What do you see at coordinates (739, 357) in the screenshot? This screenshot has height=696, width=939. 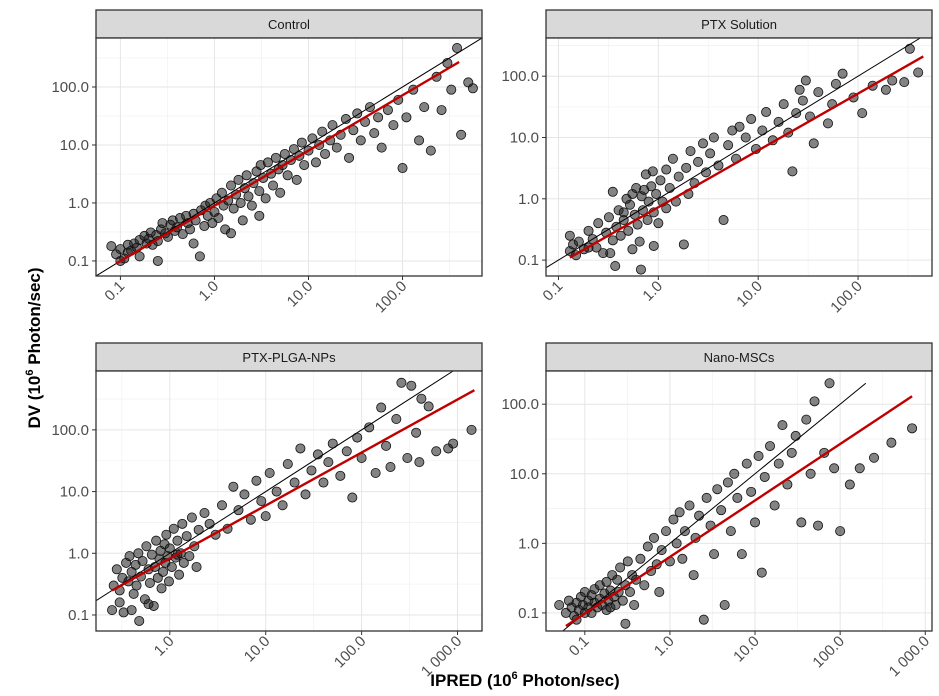 I see `panel-title: Nano-MSCs` at bounding box center [739, 357].